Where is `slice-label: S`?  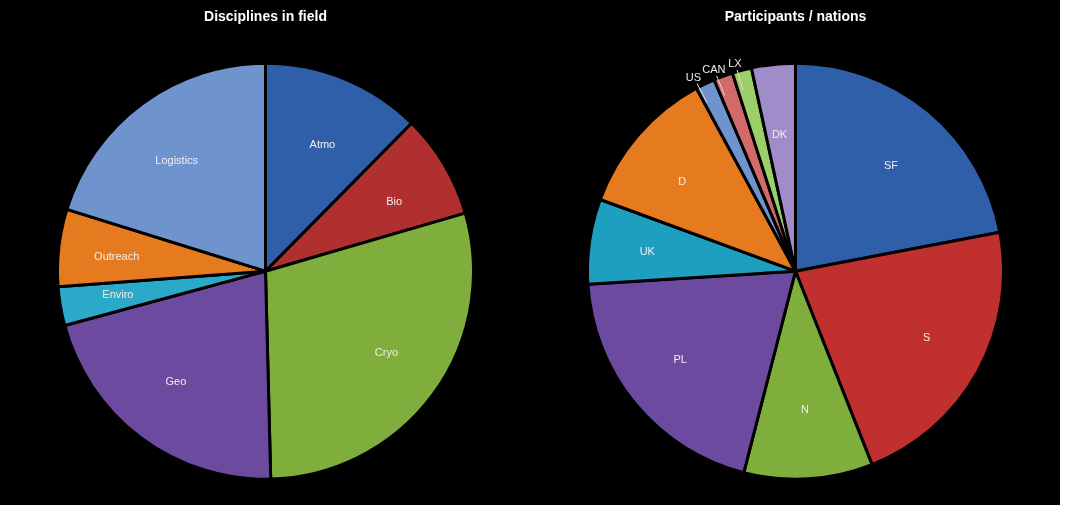 slice-label: S is located at coordinates (927, 337).